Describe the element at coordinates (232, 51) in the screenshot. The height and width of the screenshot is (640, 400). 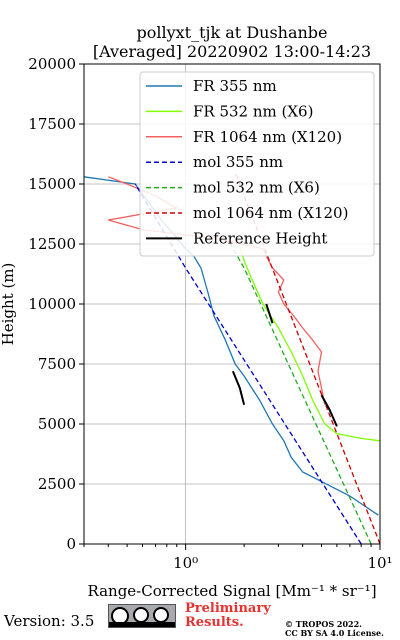
I see `chart-subtitle: [Averaged] 20220902 13:00-14:23` at that location.